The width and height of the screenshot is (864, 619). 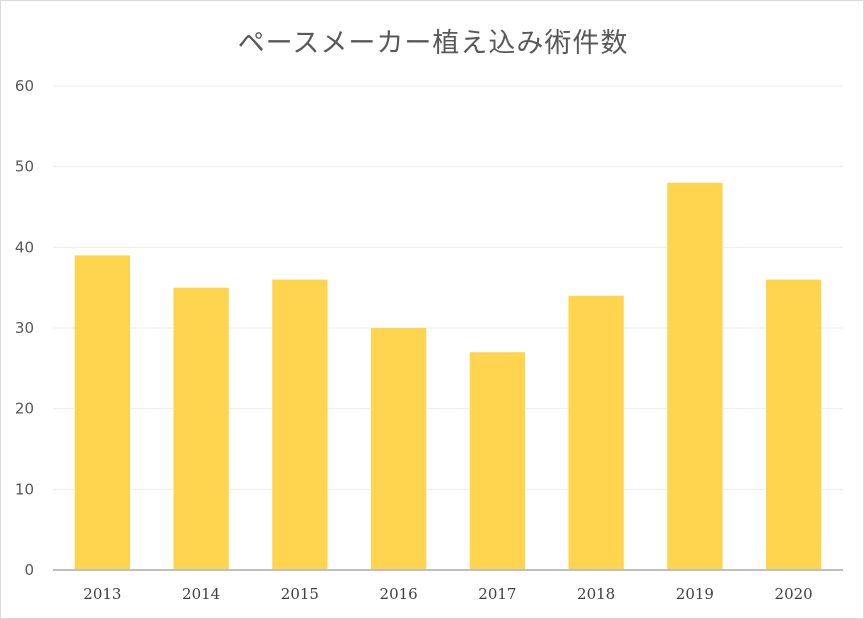 I want to click on y-tick-label: 40, so click(x=24, y=247).